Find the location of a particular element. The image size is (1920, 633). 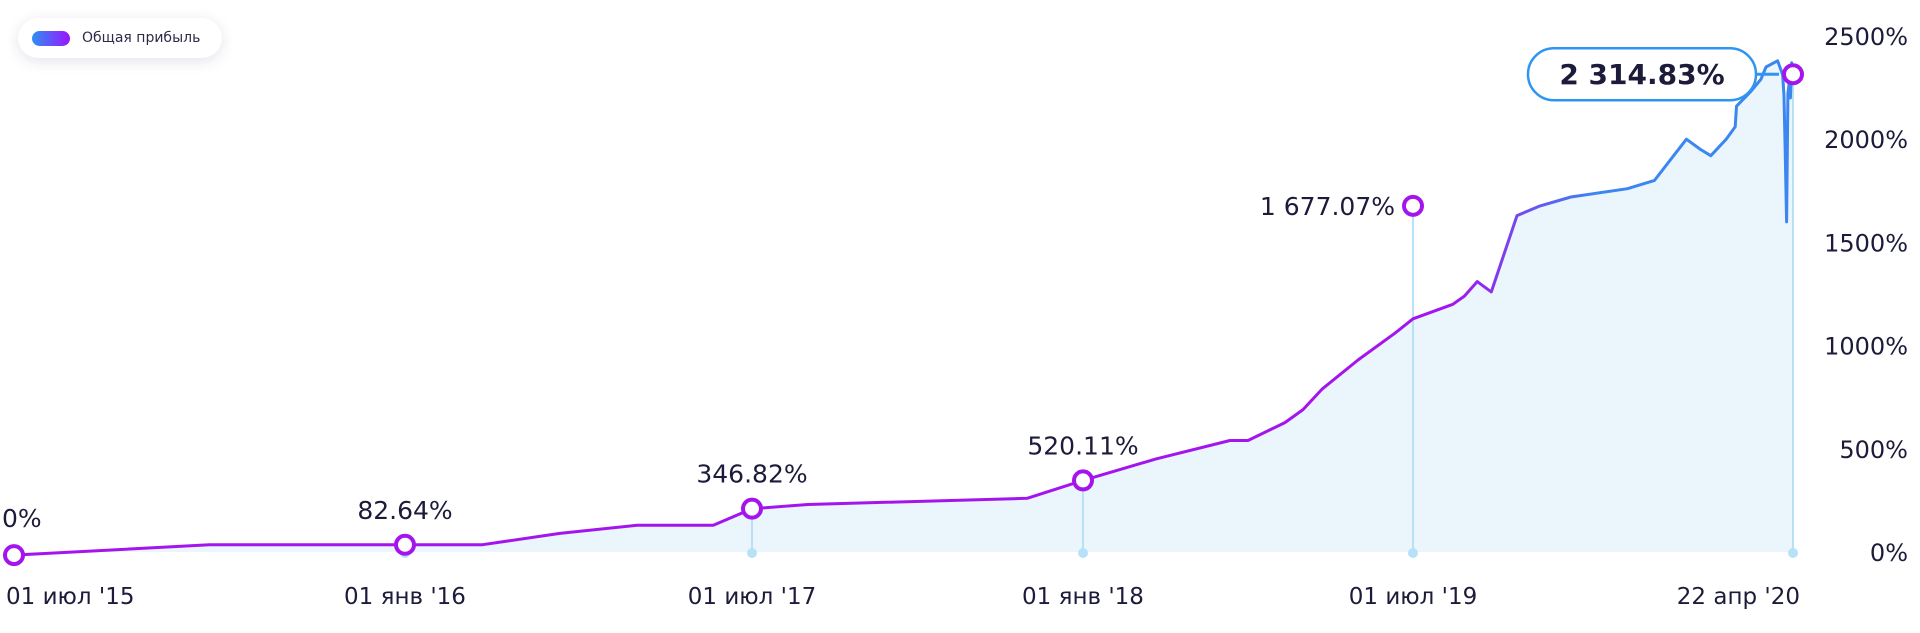

last-value-label: 2 314.83% is located at coordinates (1641, 74).